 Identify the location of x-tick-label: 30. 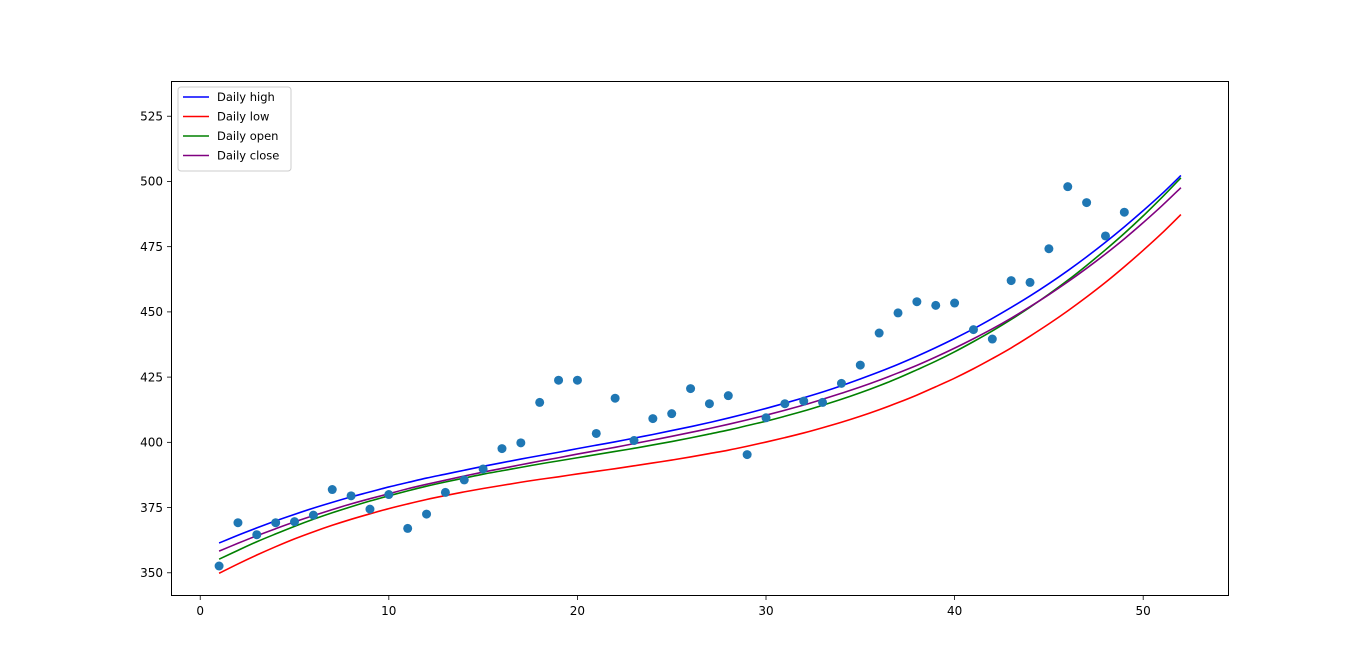
(765, 611).